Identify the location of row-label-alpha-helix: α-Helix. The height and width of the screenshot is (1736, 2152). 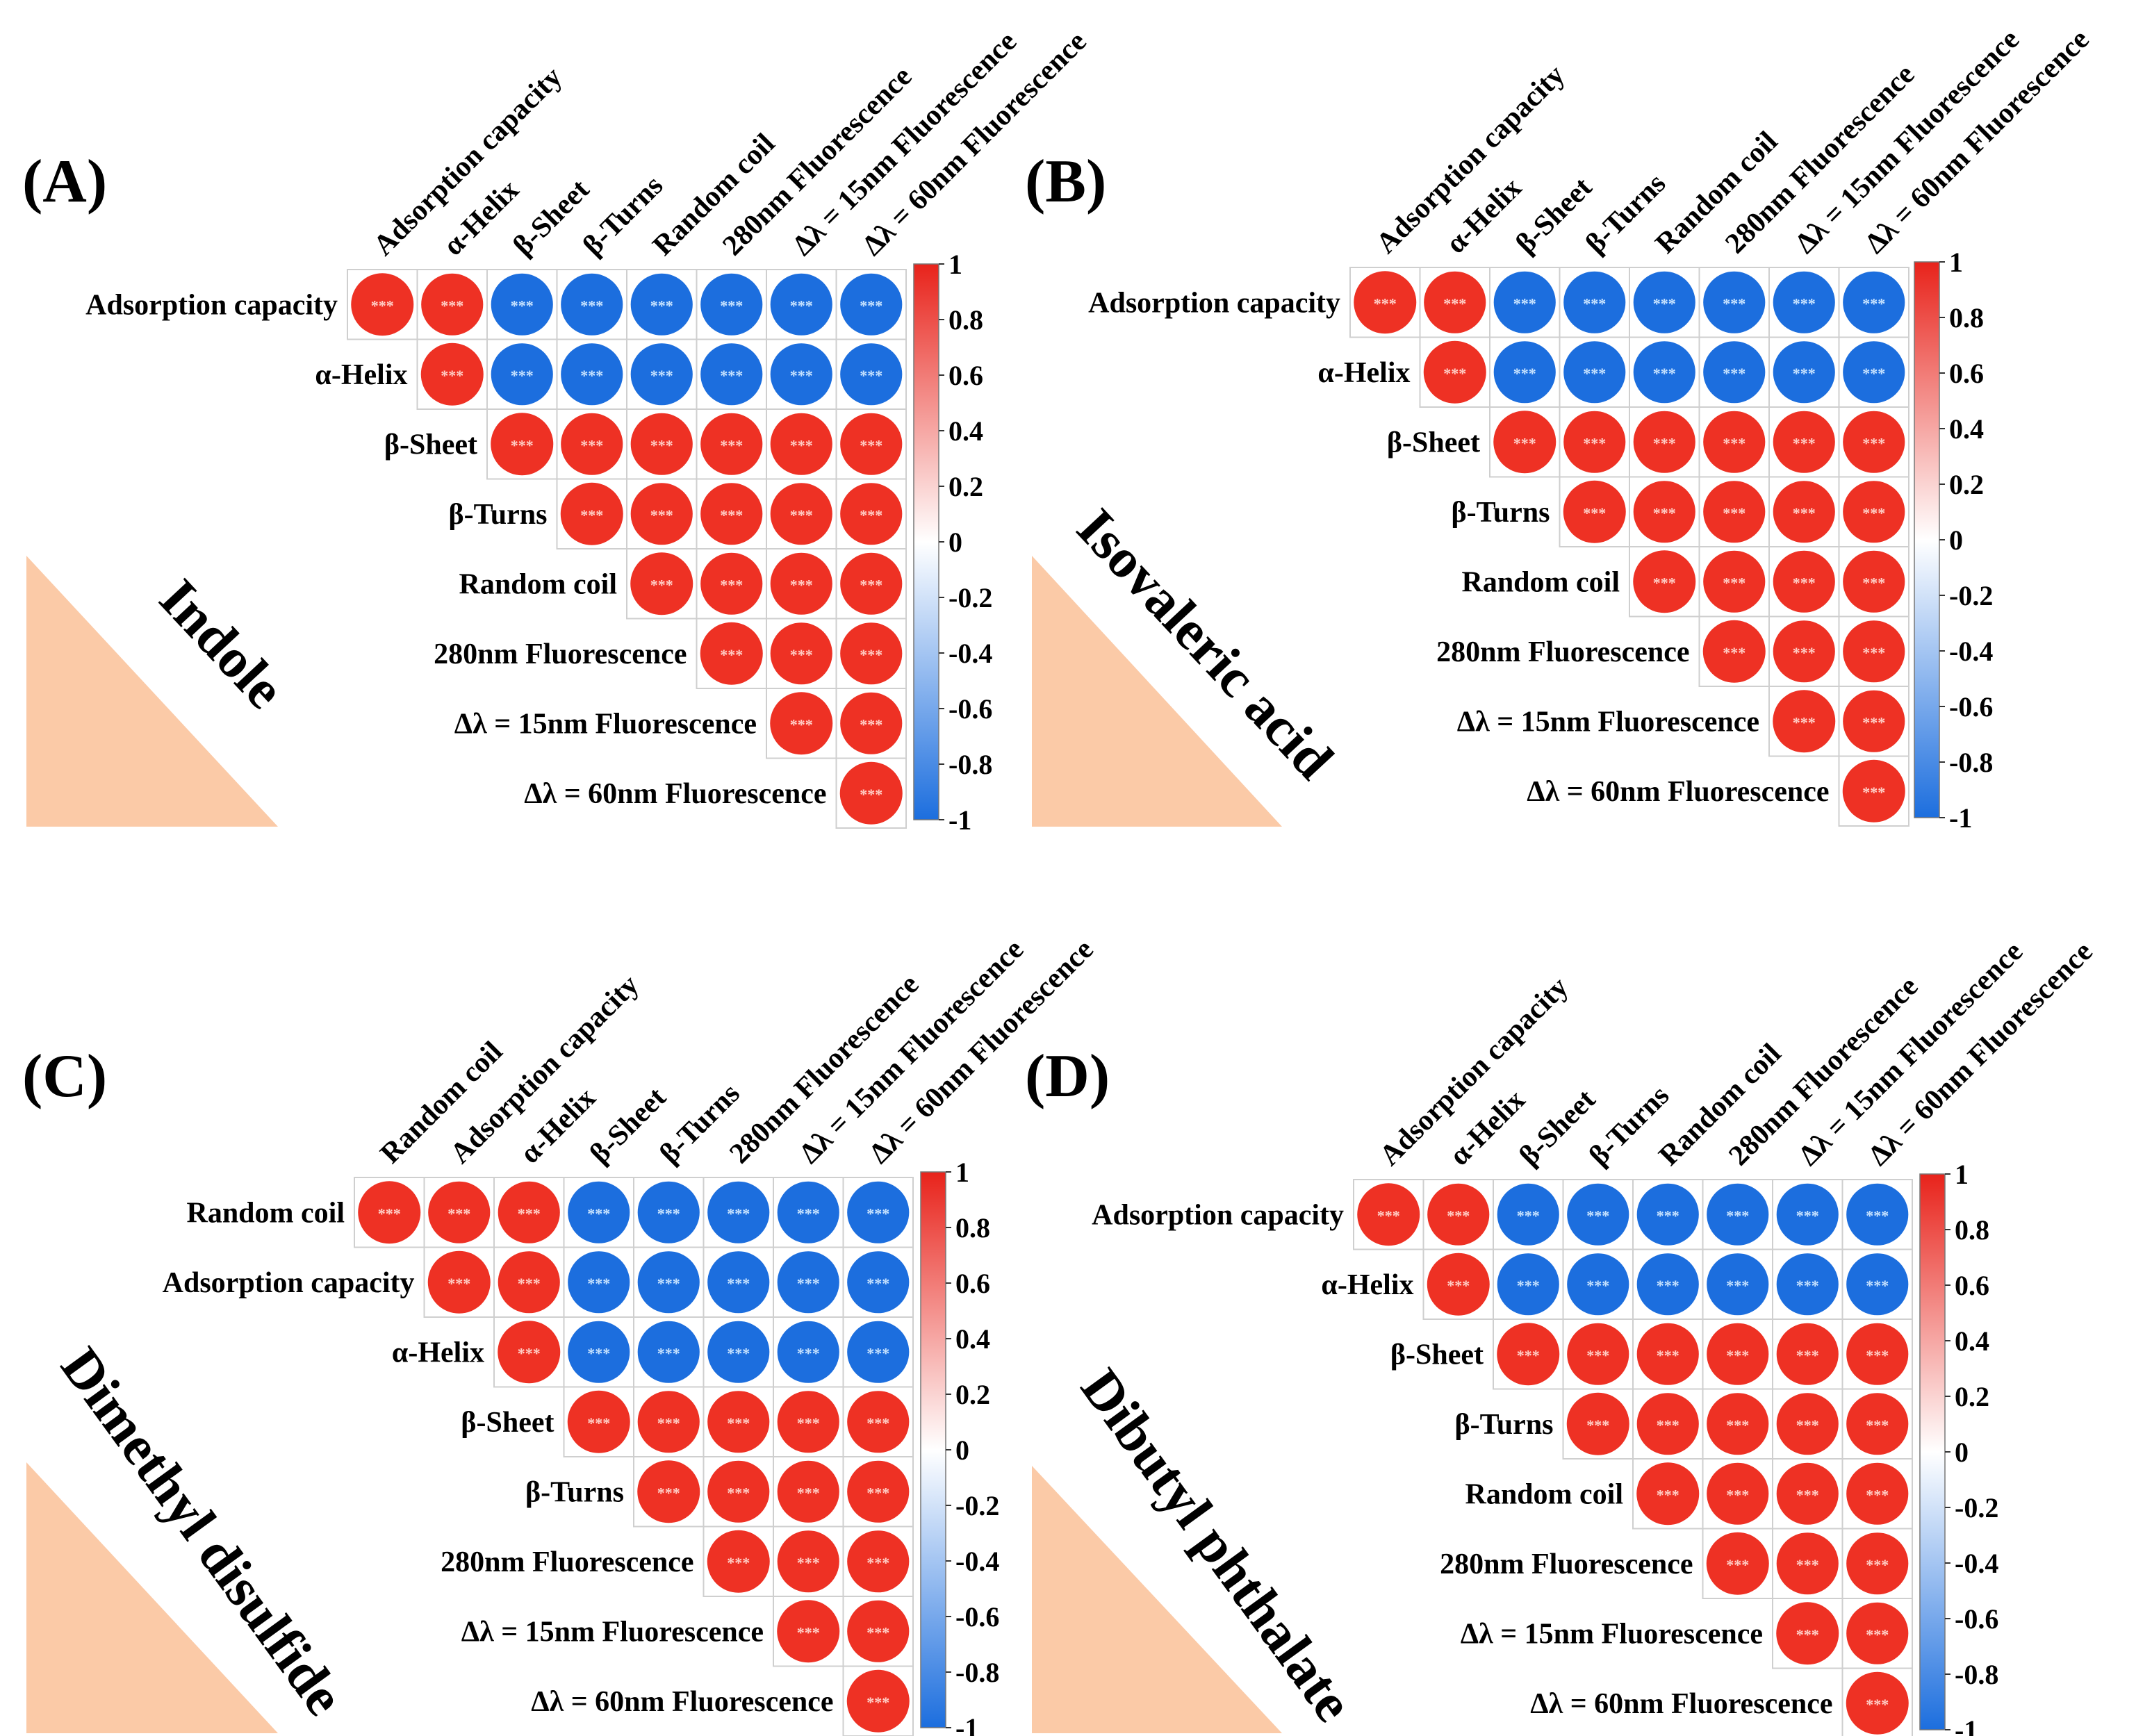
(1363, 373).